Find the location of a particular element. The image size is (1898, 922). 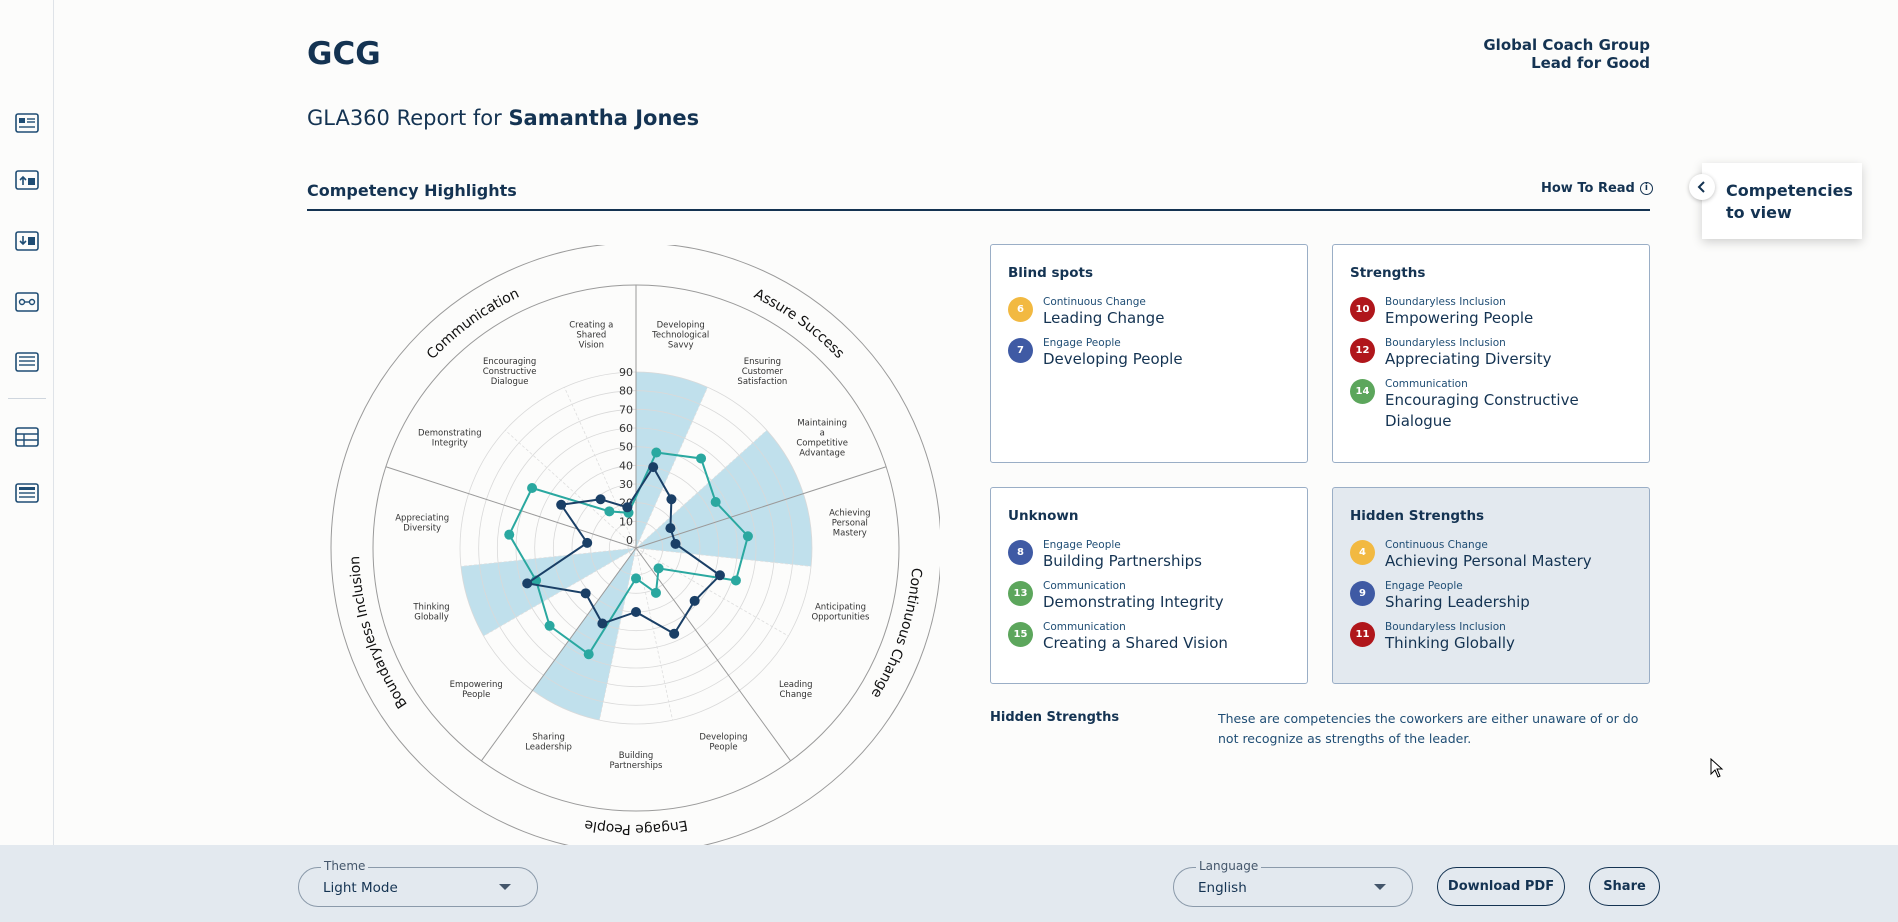

language-select-label: Language is located at coordinates (1229, 866).